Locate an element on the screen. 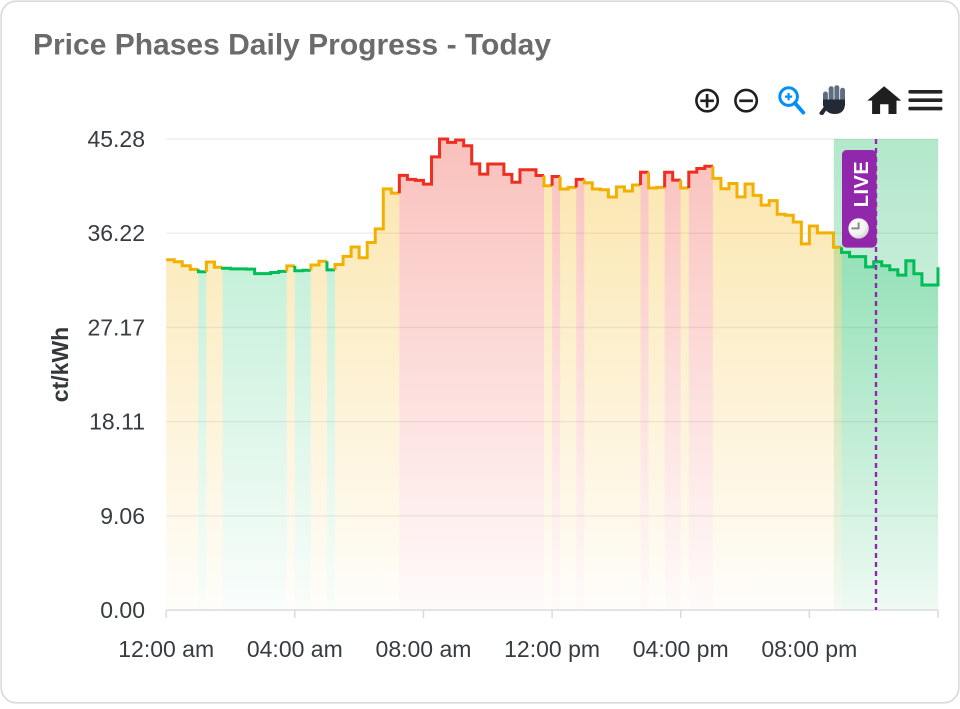  svg-text: 18.11 is located at coordinates (117, 422).